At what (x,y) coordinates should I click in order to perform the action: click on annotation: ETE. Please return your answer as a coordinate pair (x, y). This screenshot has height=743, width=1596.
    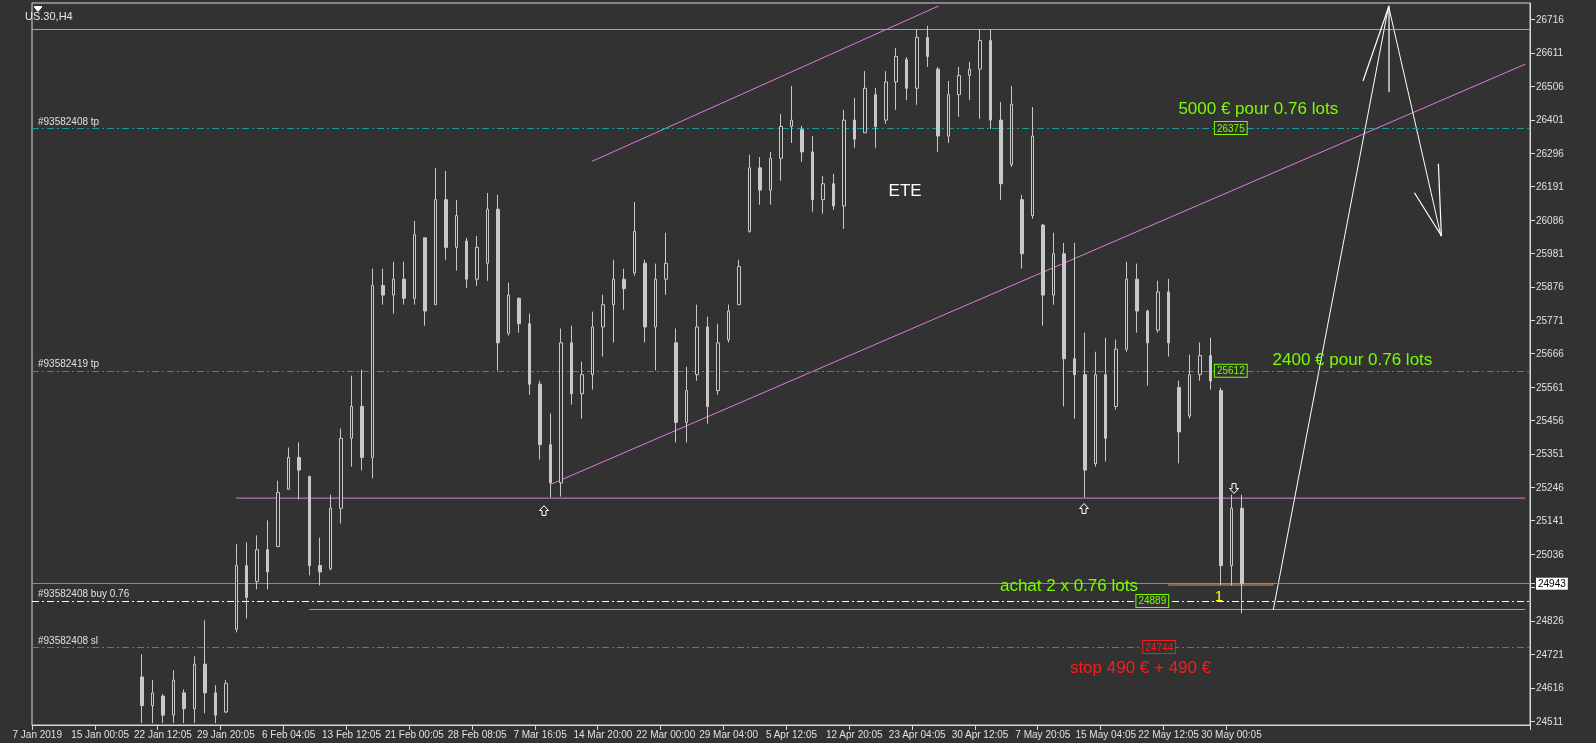
    Looking at the image, I should click on (905, 190).